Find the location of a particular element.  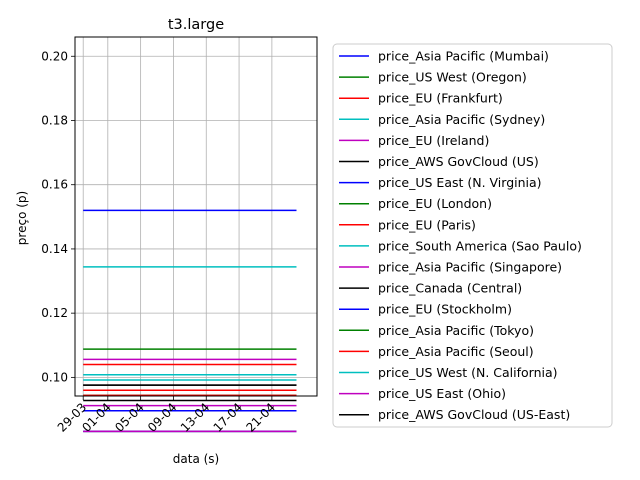

y-tick-label: 0.18 is located at coordinates (54, 120).